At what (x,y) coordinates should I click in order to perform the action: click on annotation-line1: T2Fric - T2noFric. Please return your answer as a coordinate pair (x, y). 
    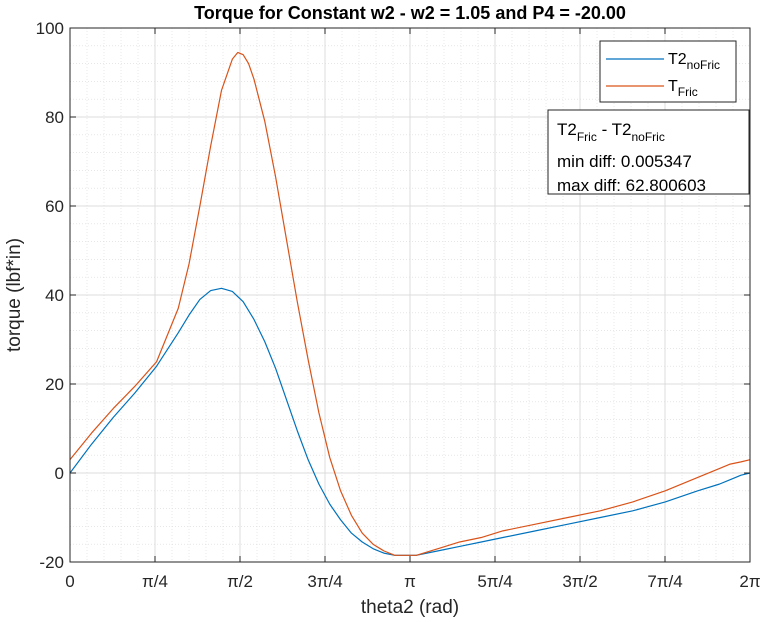
    Looking at the image, I should click on (611, 132).